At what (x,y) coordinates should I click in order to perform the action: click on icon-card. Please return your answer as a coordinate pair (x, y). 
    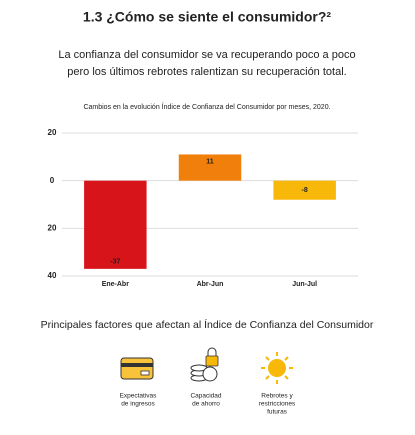
    Looking at the image, I should click on (137, 368).